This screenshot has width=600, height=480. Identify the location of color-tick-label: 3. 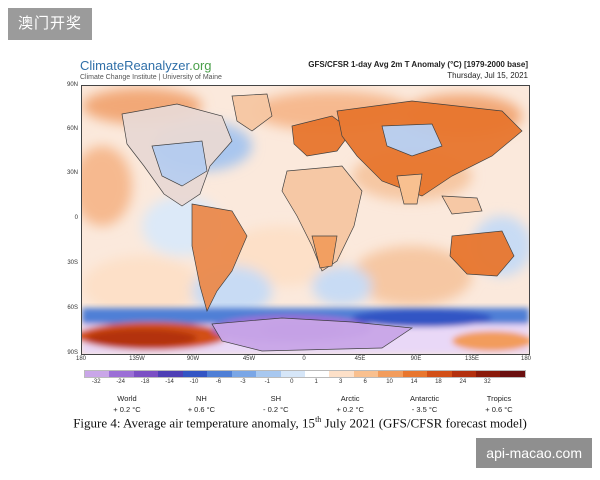
(340, 382).